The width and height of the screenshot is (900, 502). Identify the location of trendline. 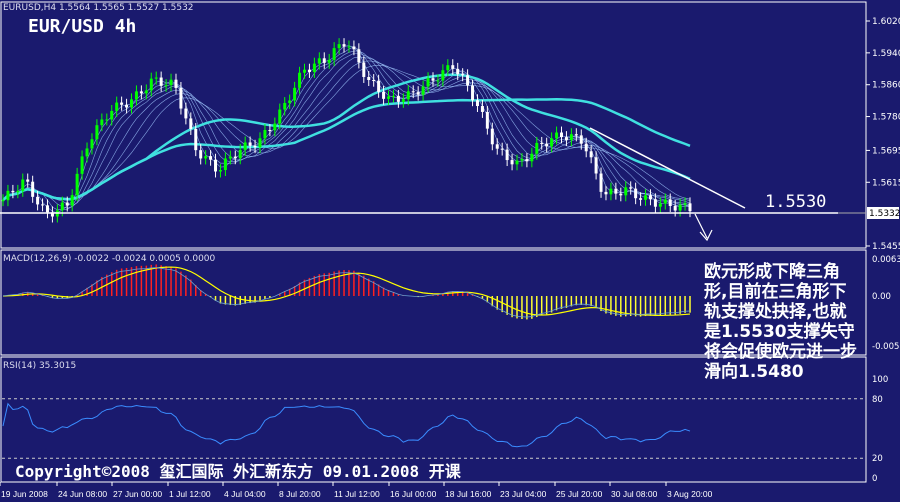
(667, 168).